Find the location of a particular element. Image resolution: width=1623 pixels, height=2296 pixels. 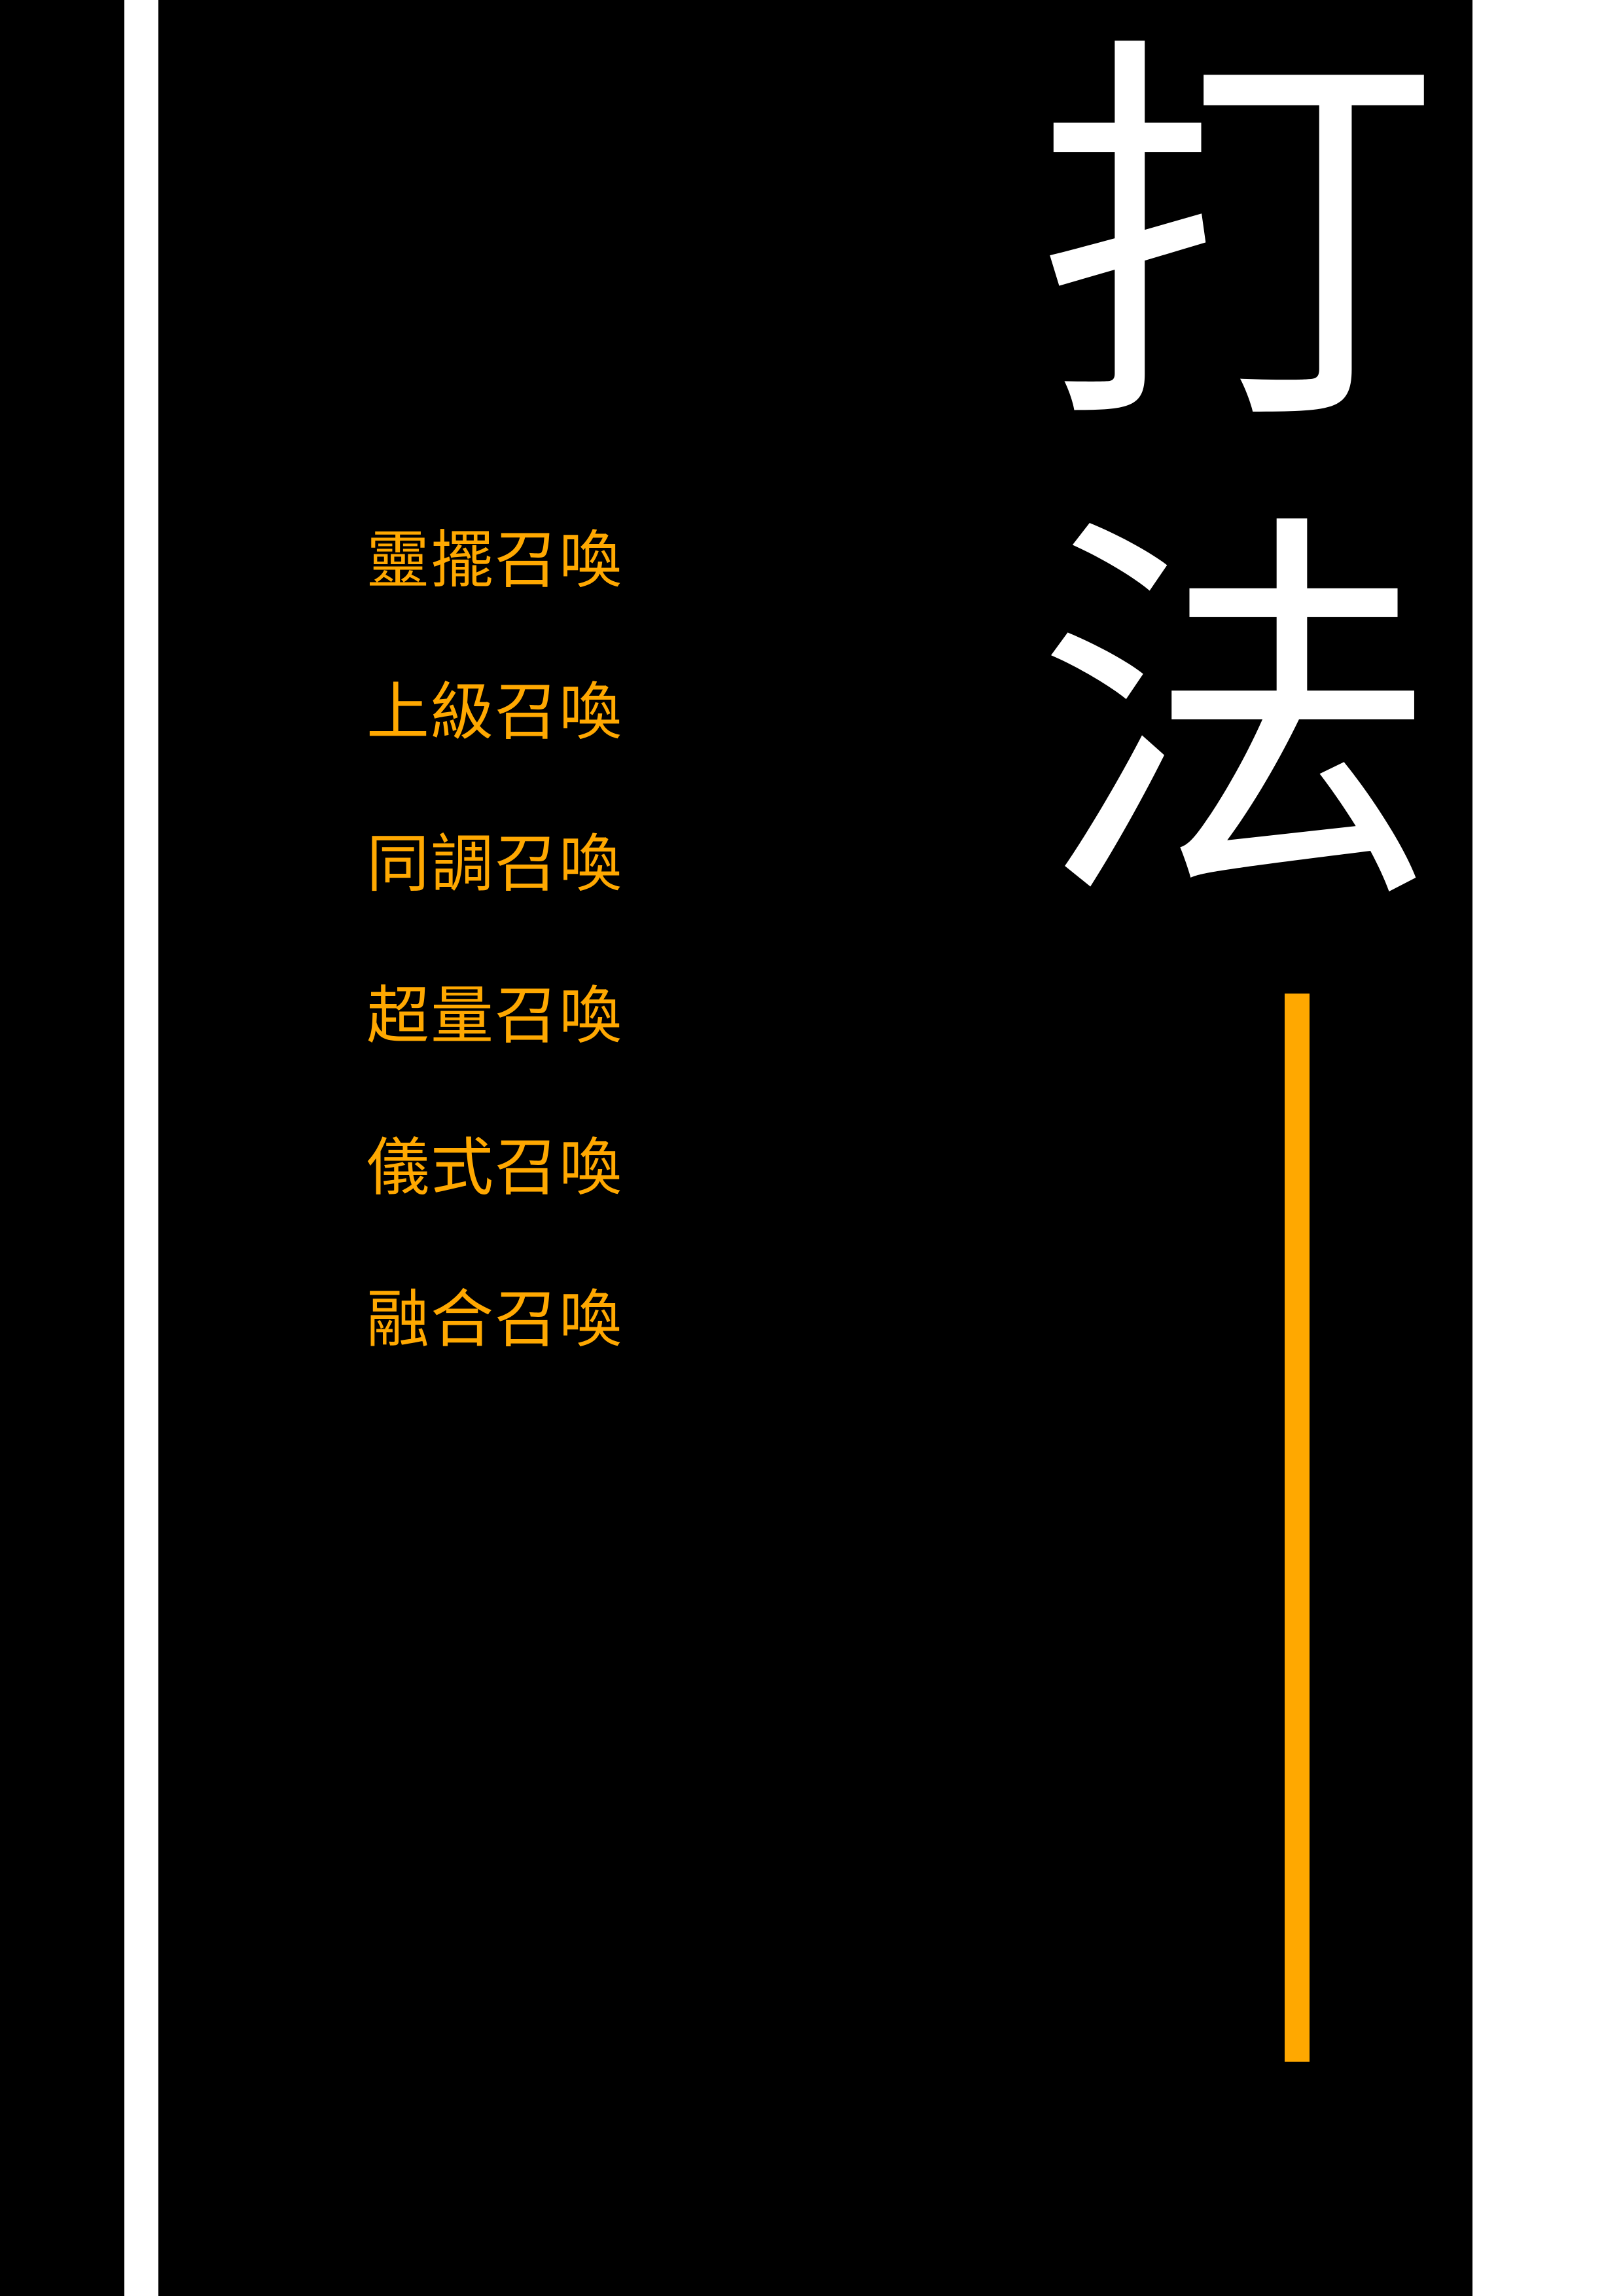

left-margin is located at coordinates (62, 1148).